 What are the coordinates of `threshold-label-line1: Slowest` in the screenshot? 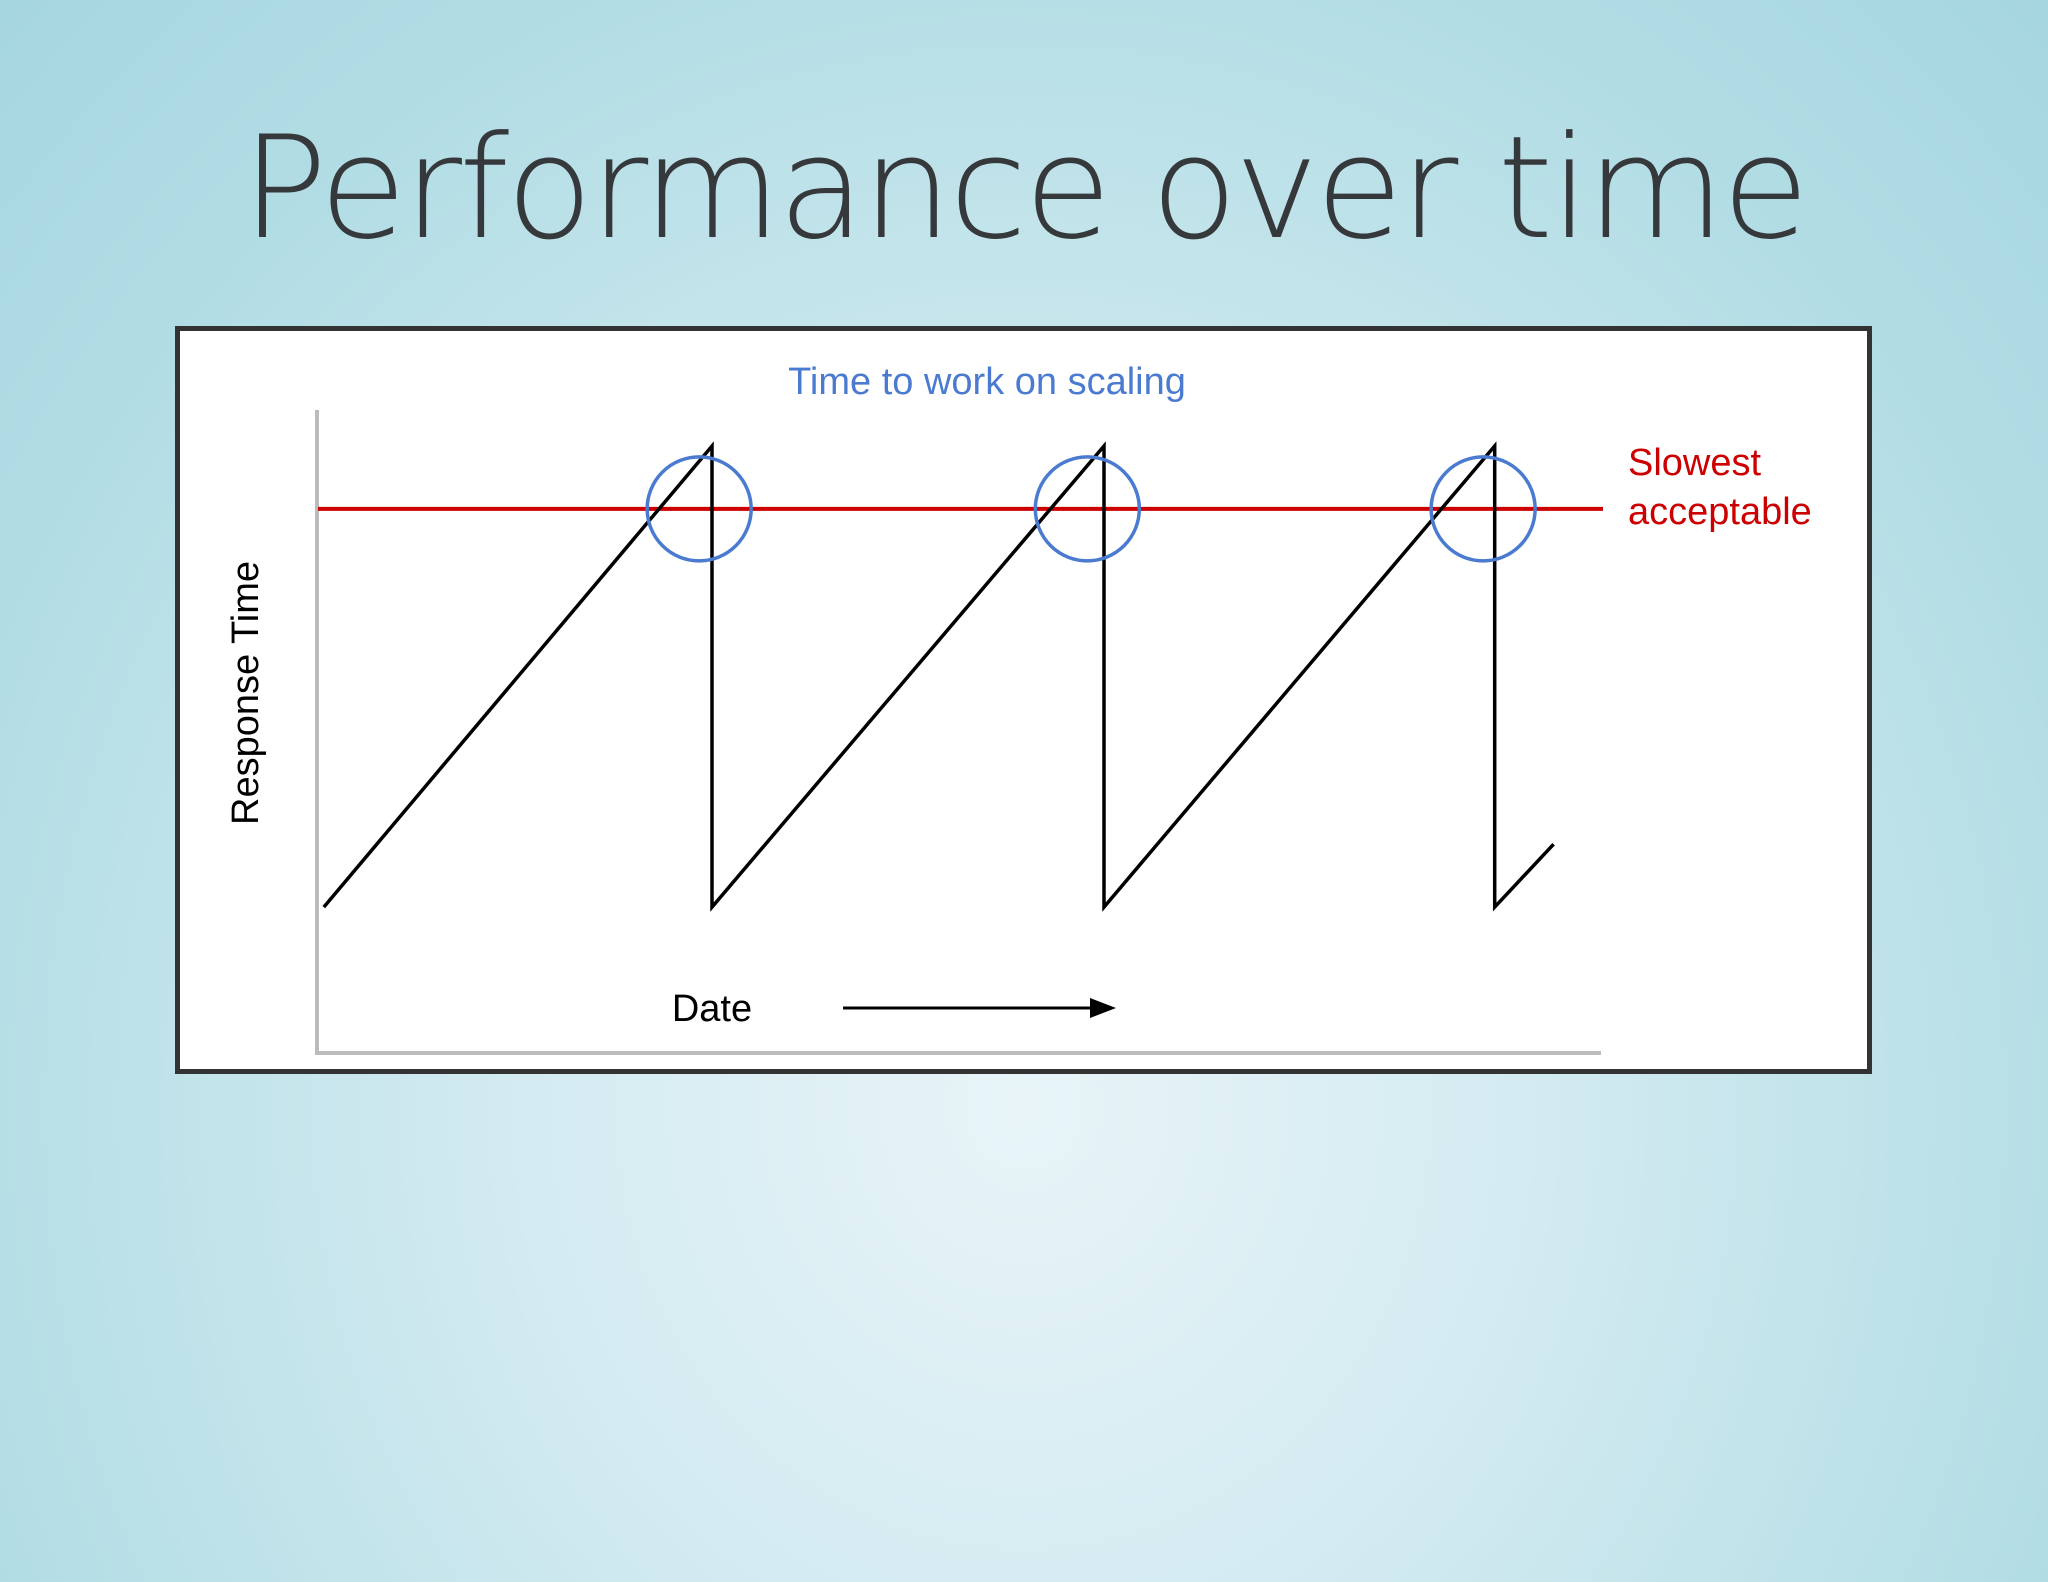 It's located at (1694, 463).